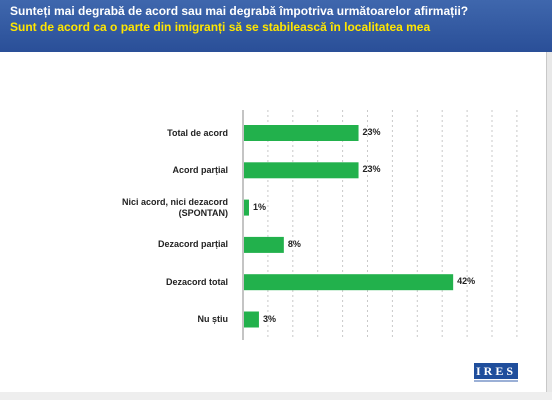 The width and height of the screenshot is (552, 400). What do you see at coordinates (114, 170) in the screenshot?
I see `category-label: Acord parțial` at bounding box center [114, 170].